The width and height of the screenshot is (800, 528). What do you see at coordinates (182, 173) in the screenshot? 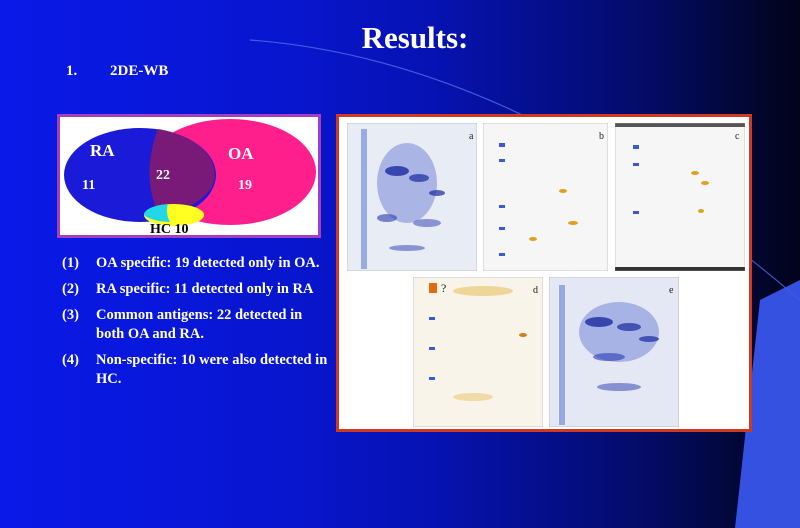
I see `venn-overlap-region` at bounding box center [182, 173].